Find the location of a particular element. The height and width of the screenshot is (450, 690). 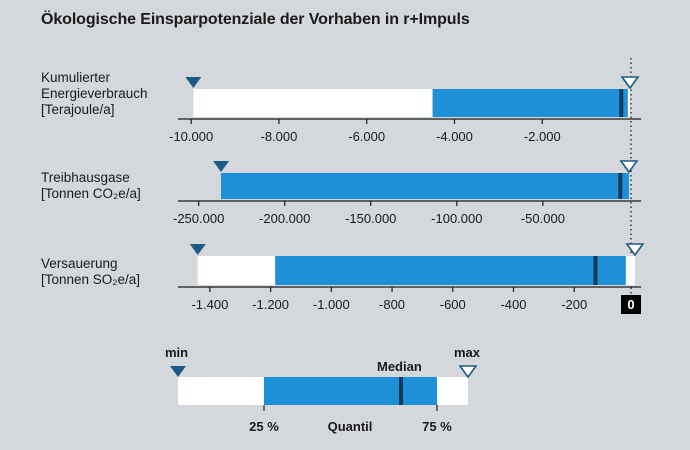

x-tick-label: -1.400 is located at coordinates (209, 304).